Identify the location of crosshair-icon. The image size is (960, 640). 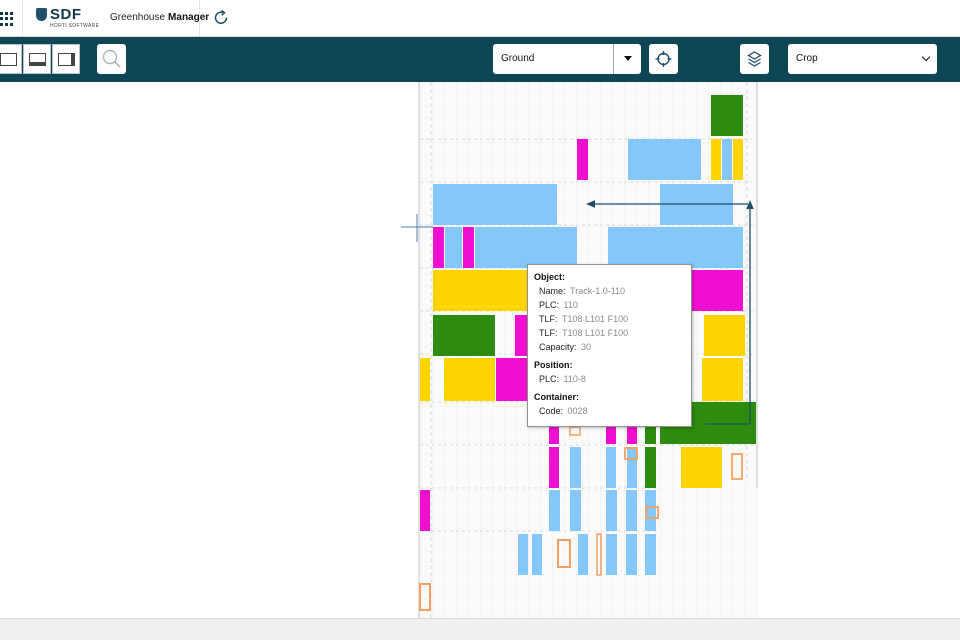
(663, 59).